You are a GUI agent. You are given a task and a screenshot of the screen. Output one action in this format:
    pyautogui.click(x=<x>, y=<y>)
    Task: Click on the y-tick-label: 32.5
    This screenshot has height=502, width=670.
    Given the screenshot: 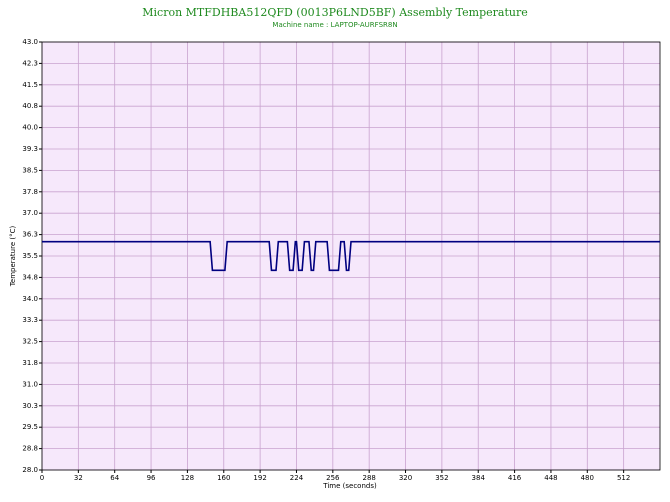 What is the action you would take?
    pyautogui.click(x=30, y=342)
    